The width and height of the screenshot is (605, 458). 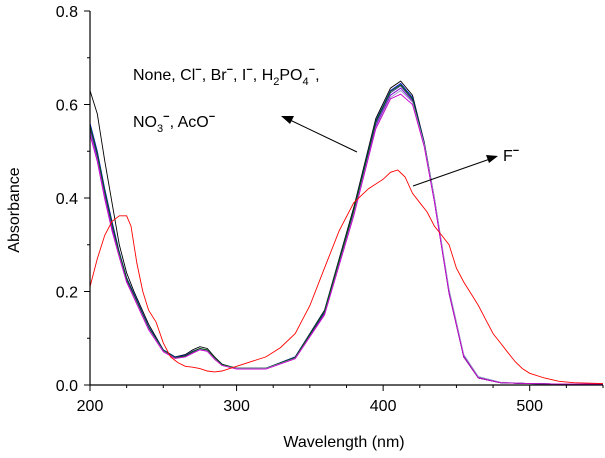 I want to click on annot-aco: , AcO, so click(x=189, y=122).